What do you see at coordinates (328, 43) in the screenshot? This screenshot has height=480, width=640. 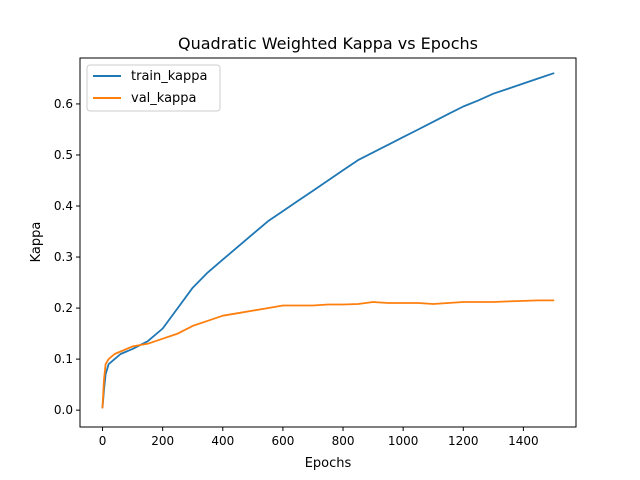 I see `chart-title: Quadratic Weighted Kappa vs Epochs` at bounding box center [328, 43].